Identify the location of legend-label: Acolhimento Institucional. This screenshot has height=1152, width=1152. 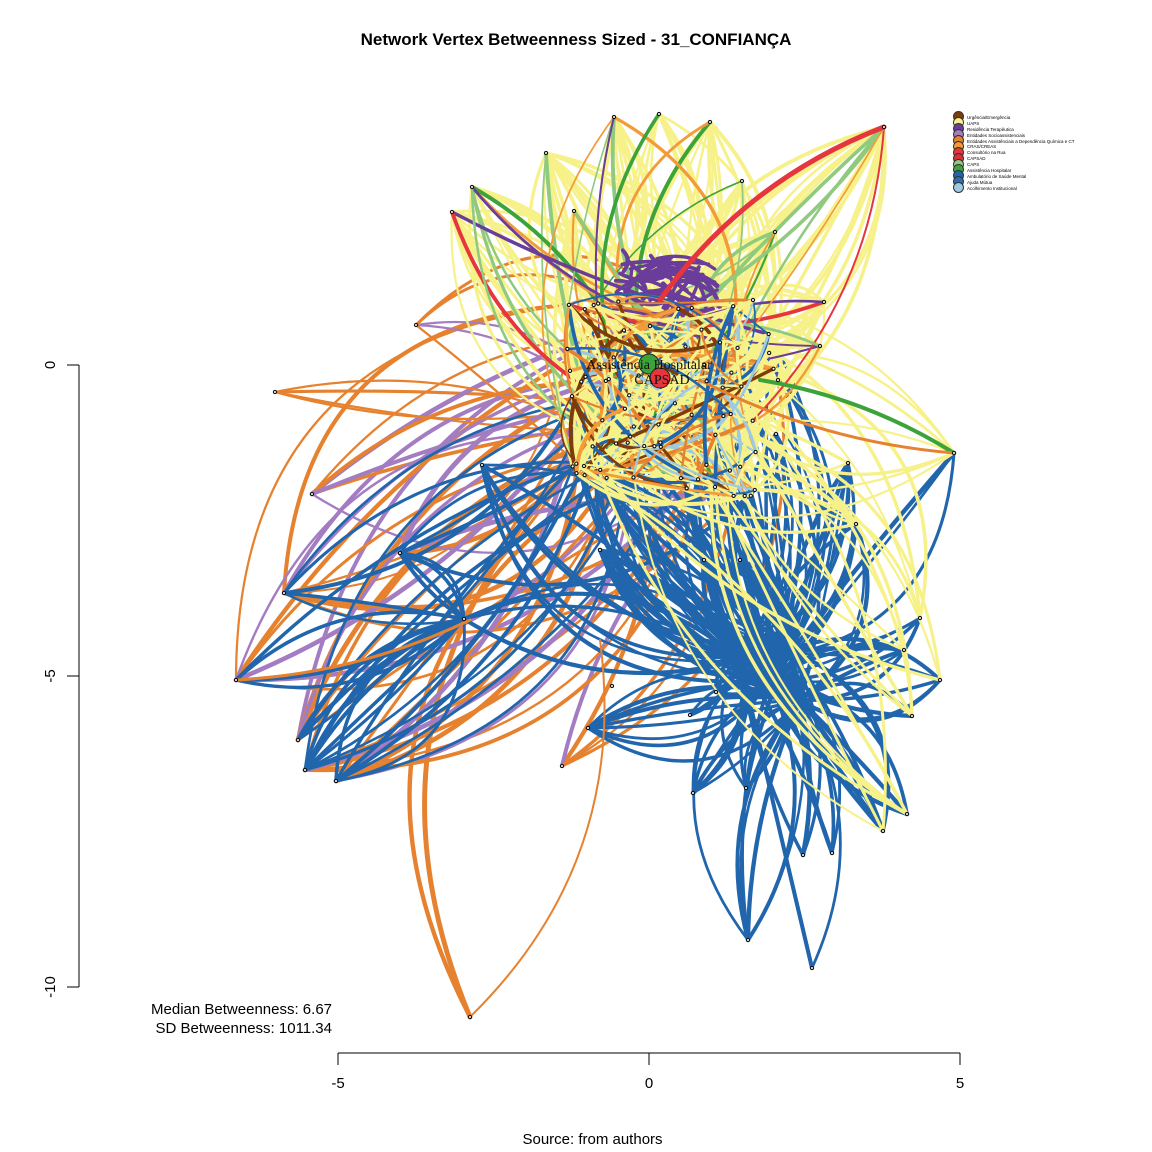
(992, 188).